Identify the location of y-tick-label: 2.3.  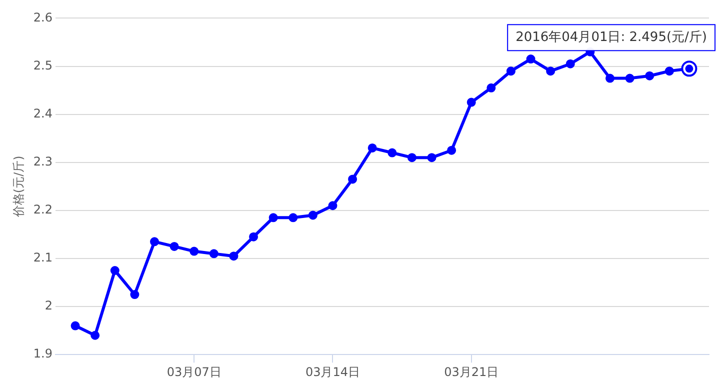
(42, 161).